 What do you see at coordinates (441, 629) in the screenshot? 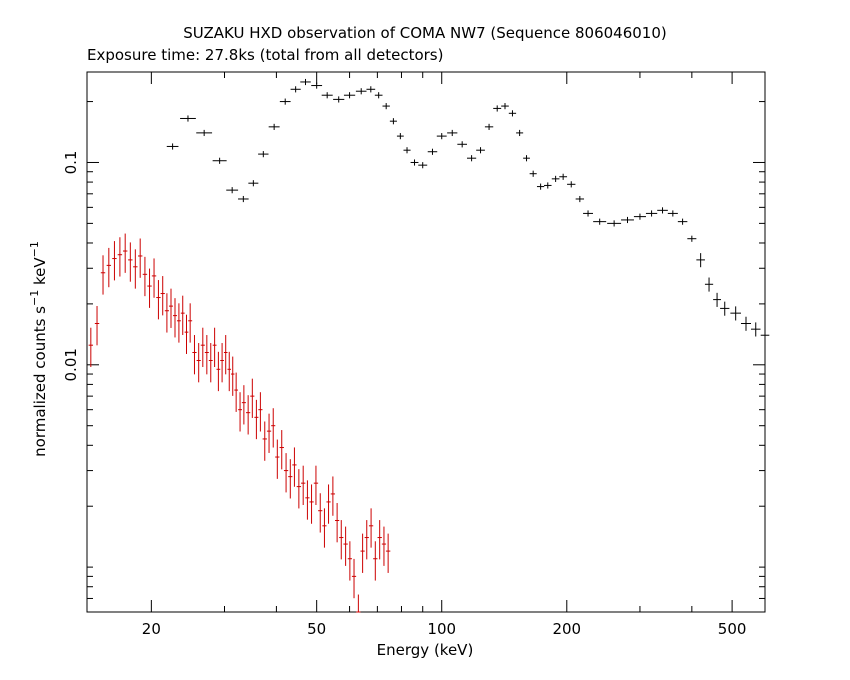
I see `x-tick-label: 100` at bounding box center [441, 629].